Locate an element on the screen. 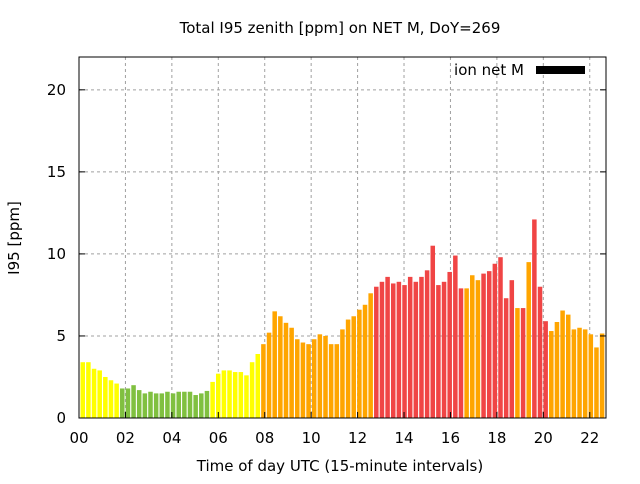  x-tick-label: 18 is located at coordinates (496, 438).